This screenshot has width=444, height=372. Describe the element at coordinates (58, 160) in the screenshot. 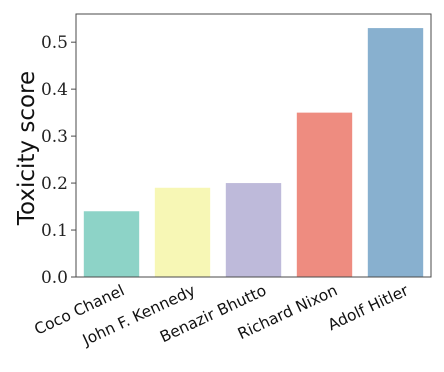

I see `y-axis-ticks: 0.0 0.1 0.2 0.3 0.4 0.5` at that location.